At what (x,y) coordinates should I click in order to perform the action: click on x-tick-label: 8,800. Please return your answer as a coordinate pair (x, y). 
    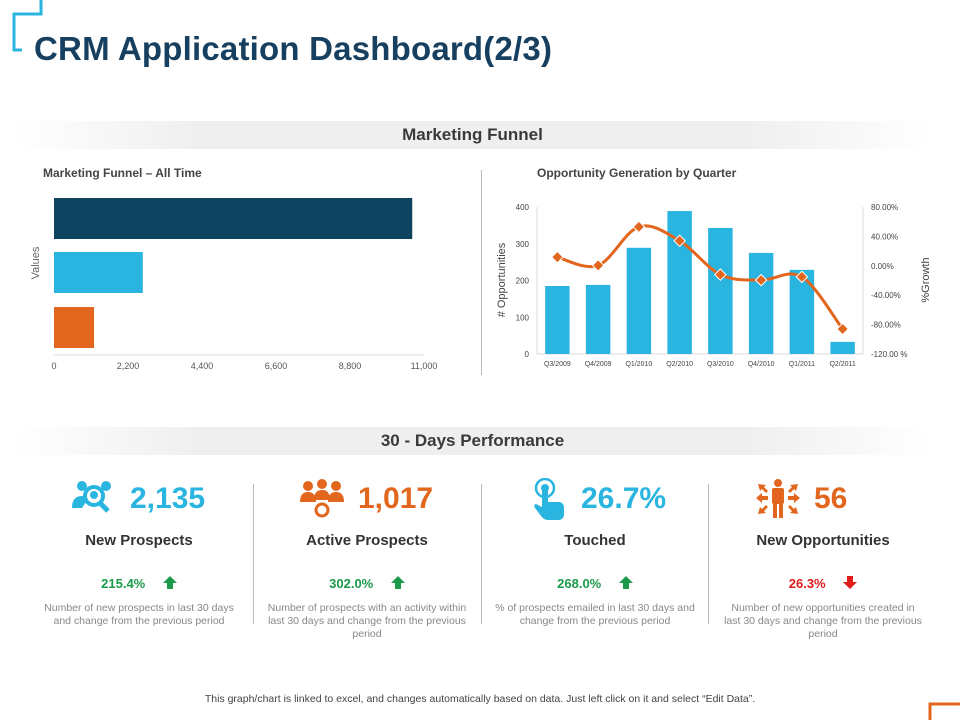
    Looking at the image, I should click on (350, 366).